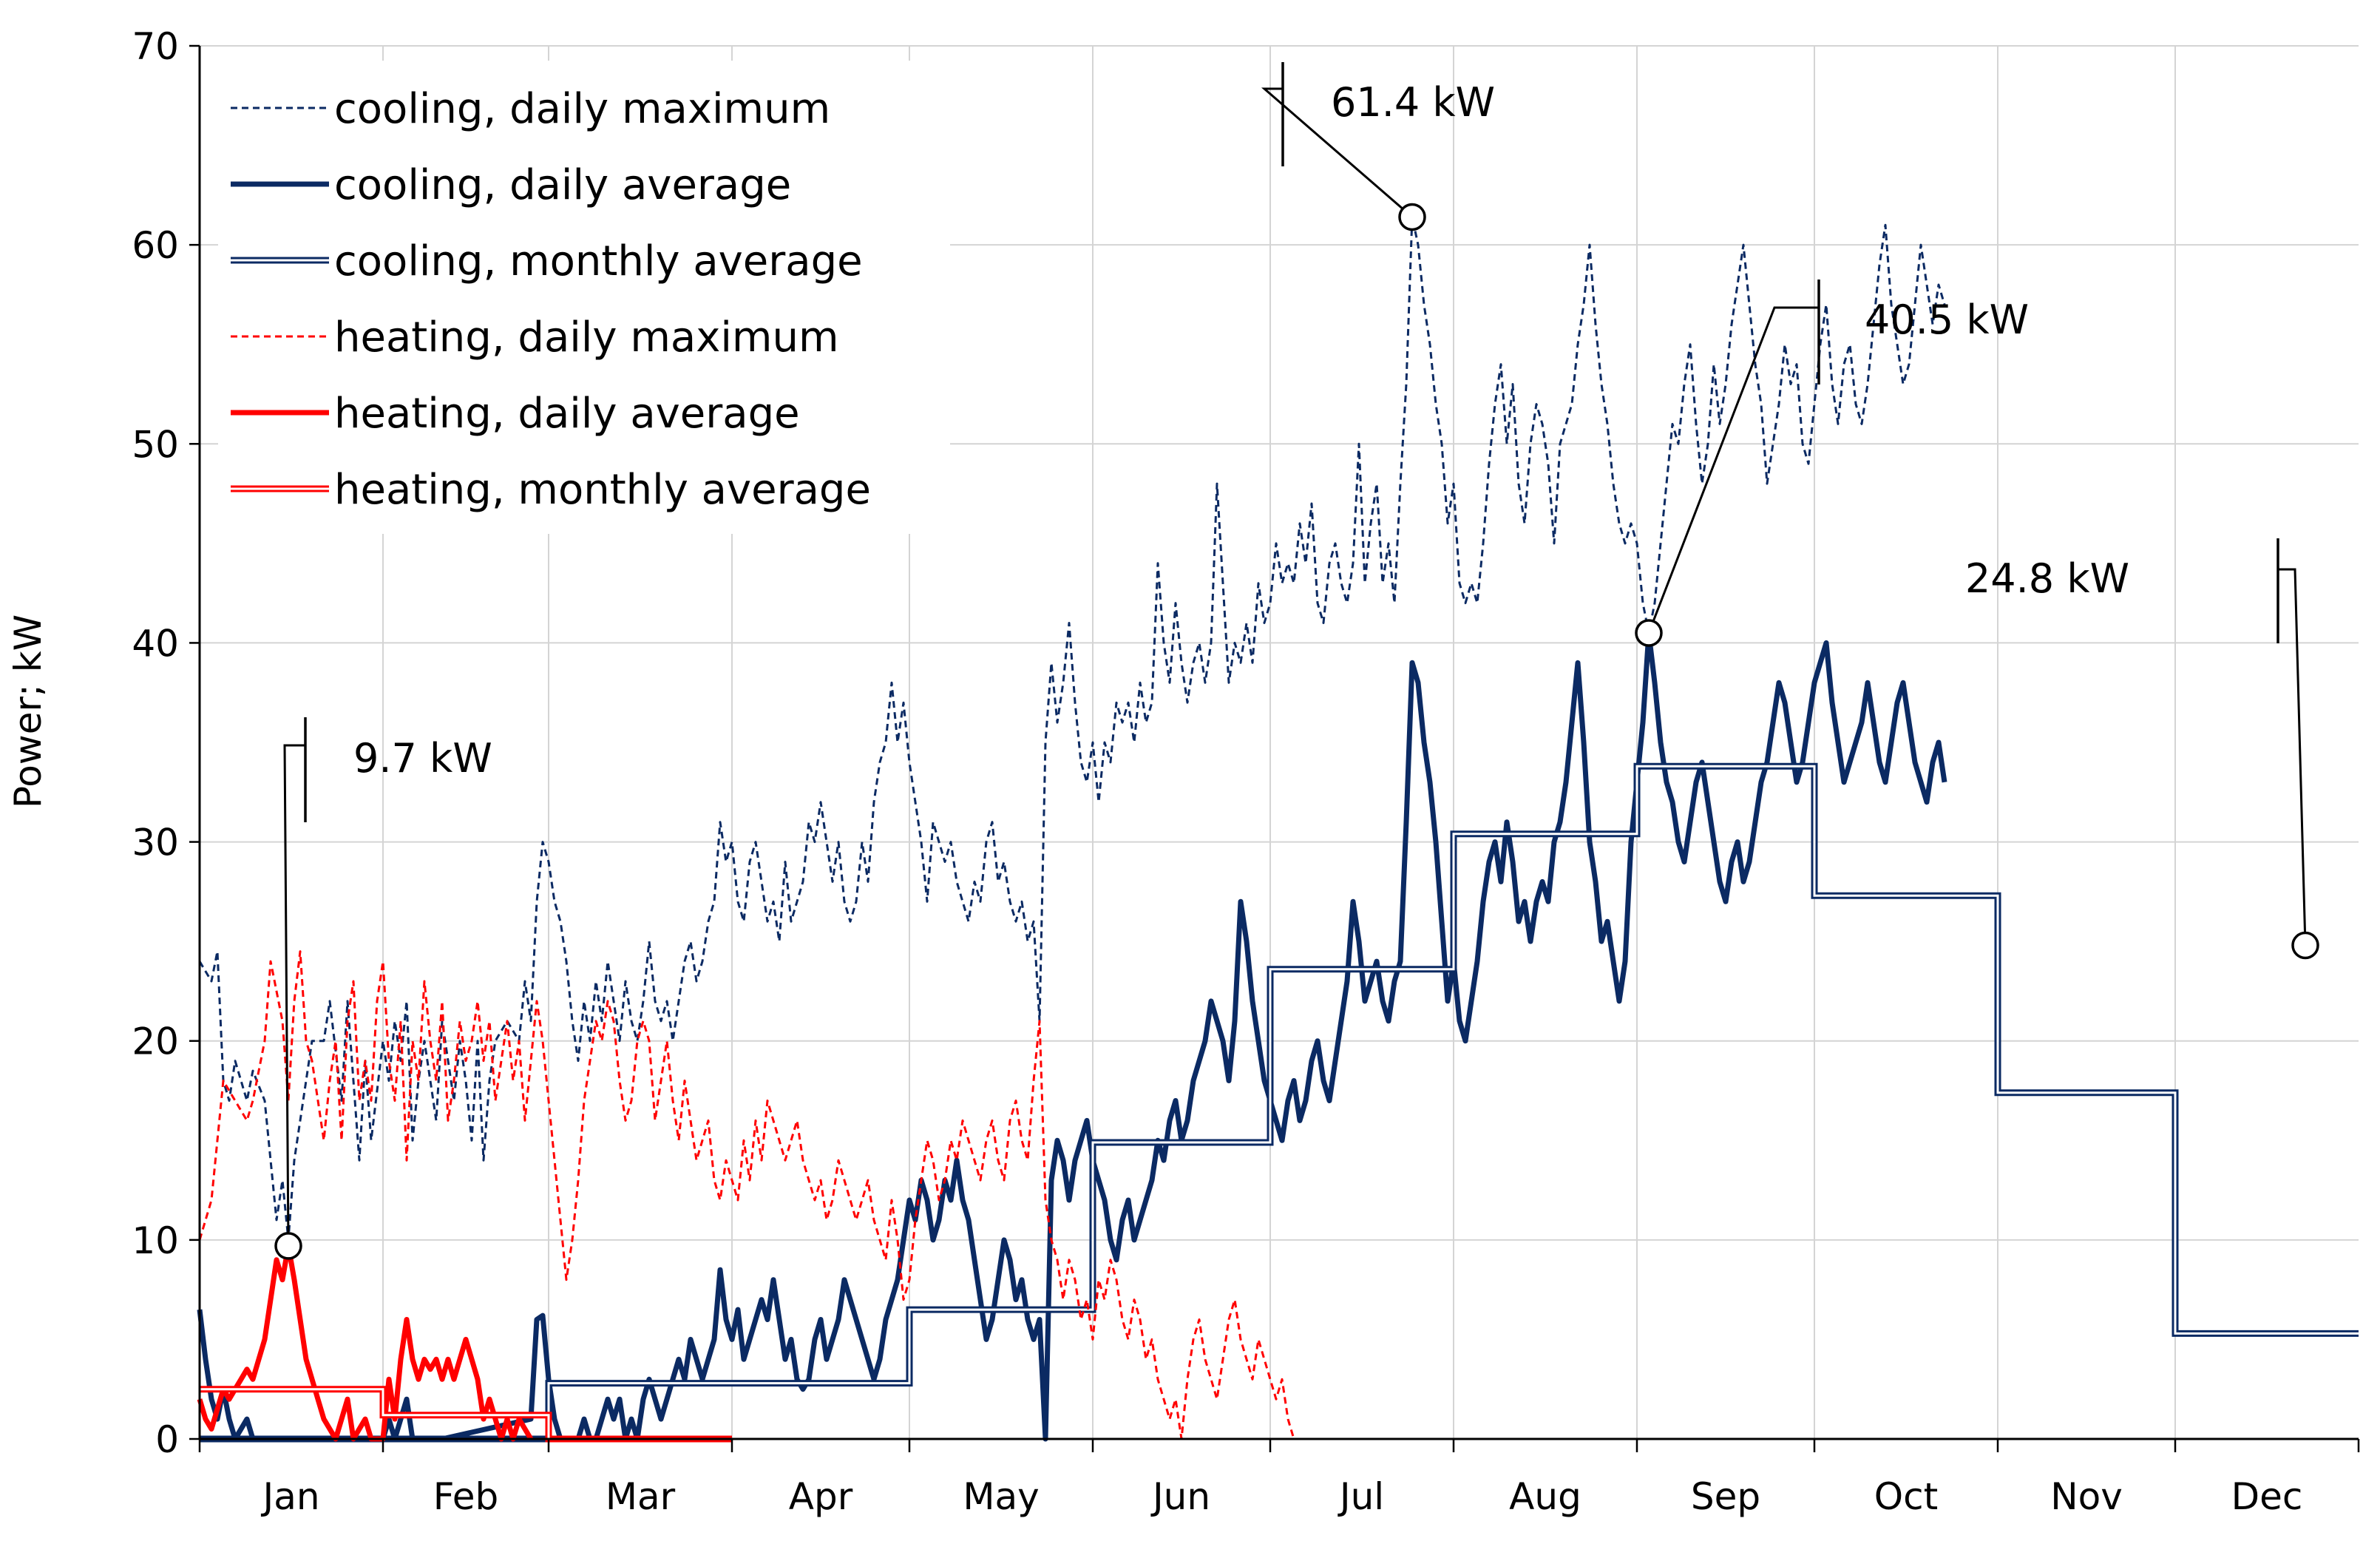 Image resolution: width=2380 pixels, height=1541 pixels. Describe the element at coordinates (1180, 1497) in the screenshot. I see `x-tick-label-jun: Jun` at that location.